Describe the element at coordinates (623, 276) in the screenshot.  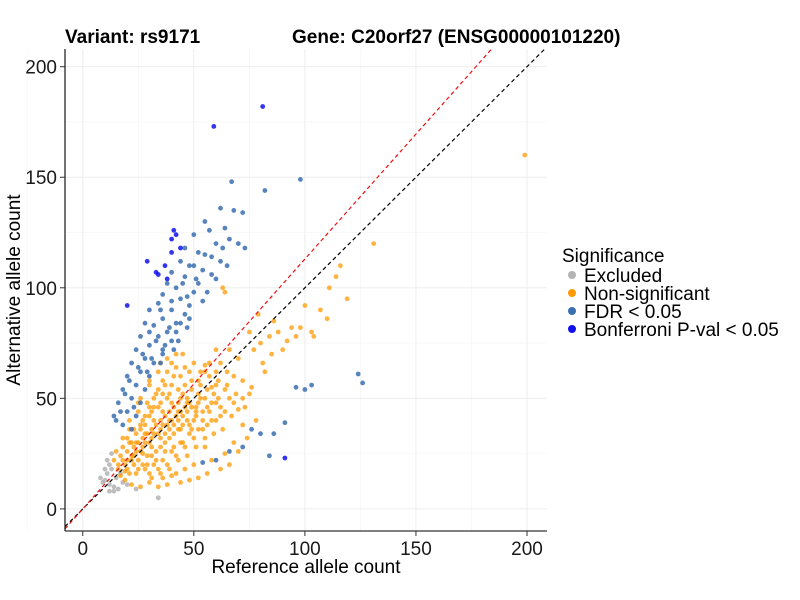
I see `legend-label: Excluded` at that location.